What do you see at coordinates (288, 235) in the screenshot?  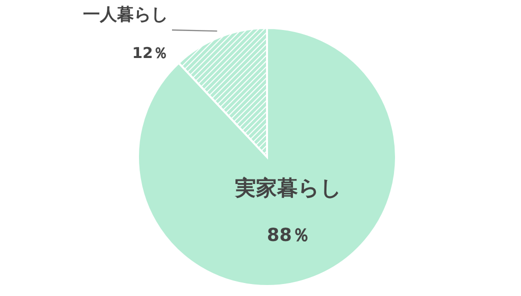 I see `data-label: 88％` at bounding box center [288, 235].